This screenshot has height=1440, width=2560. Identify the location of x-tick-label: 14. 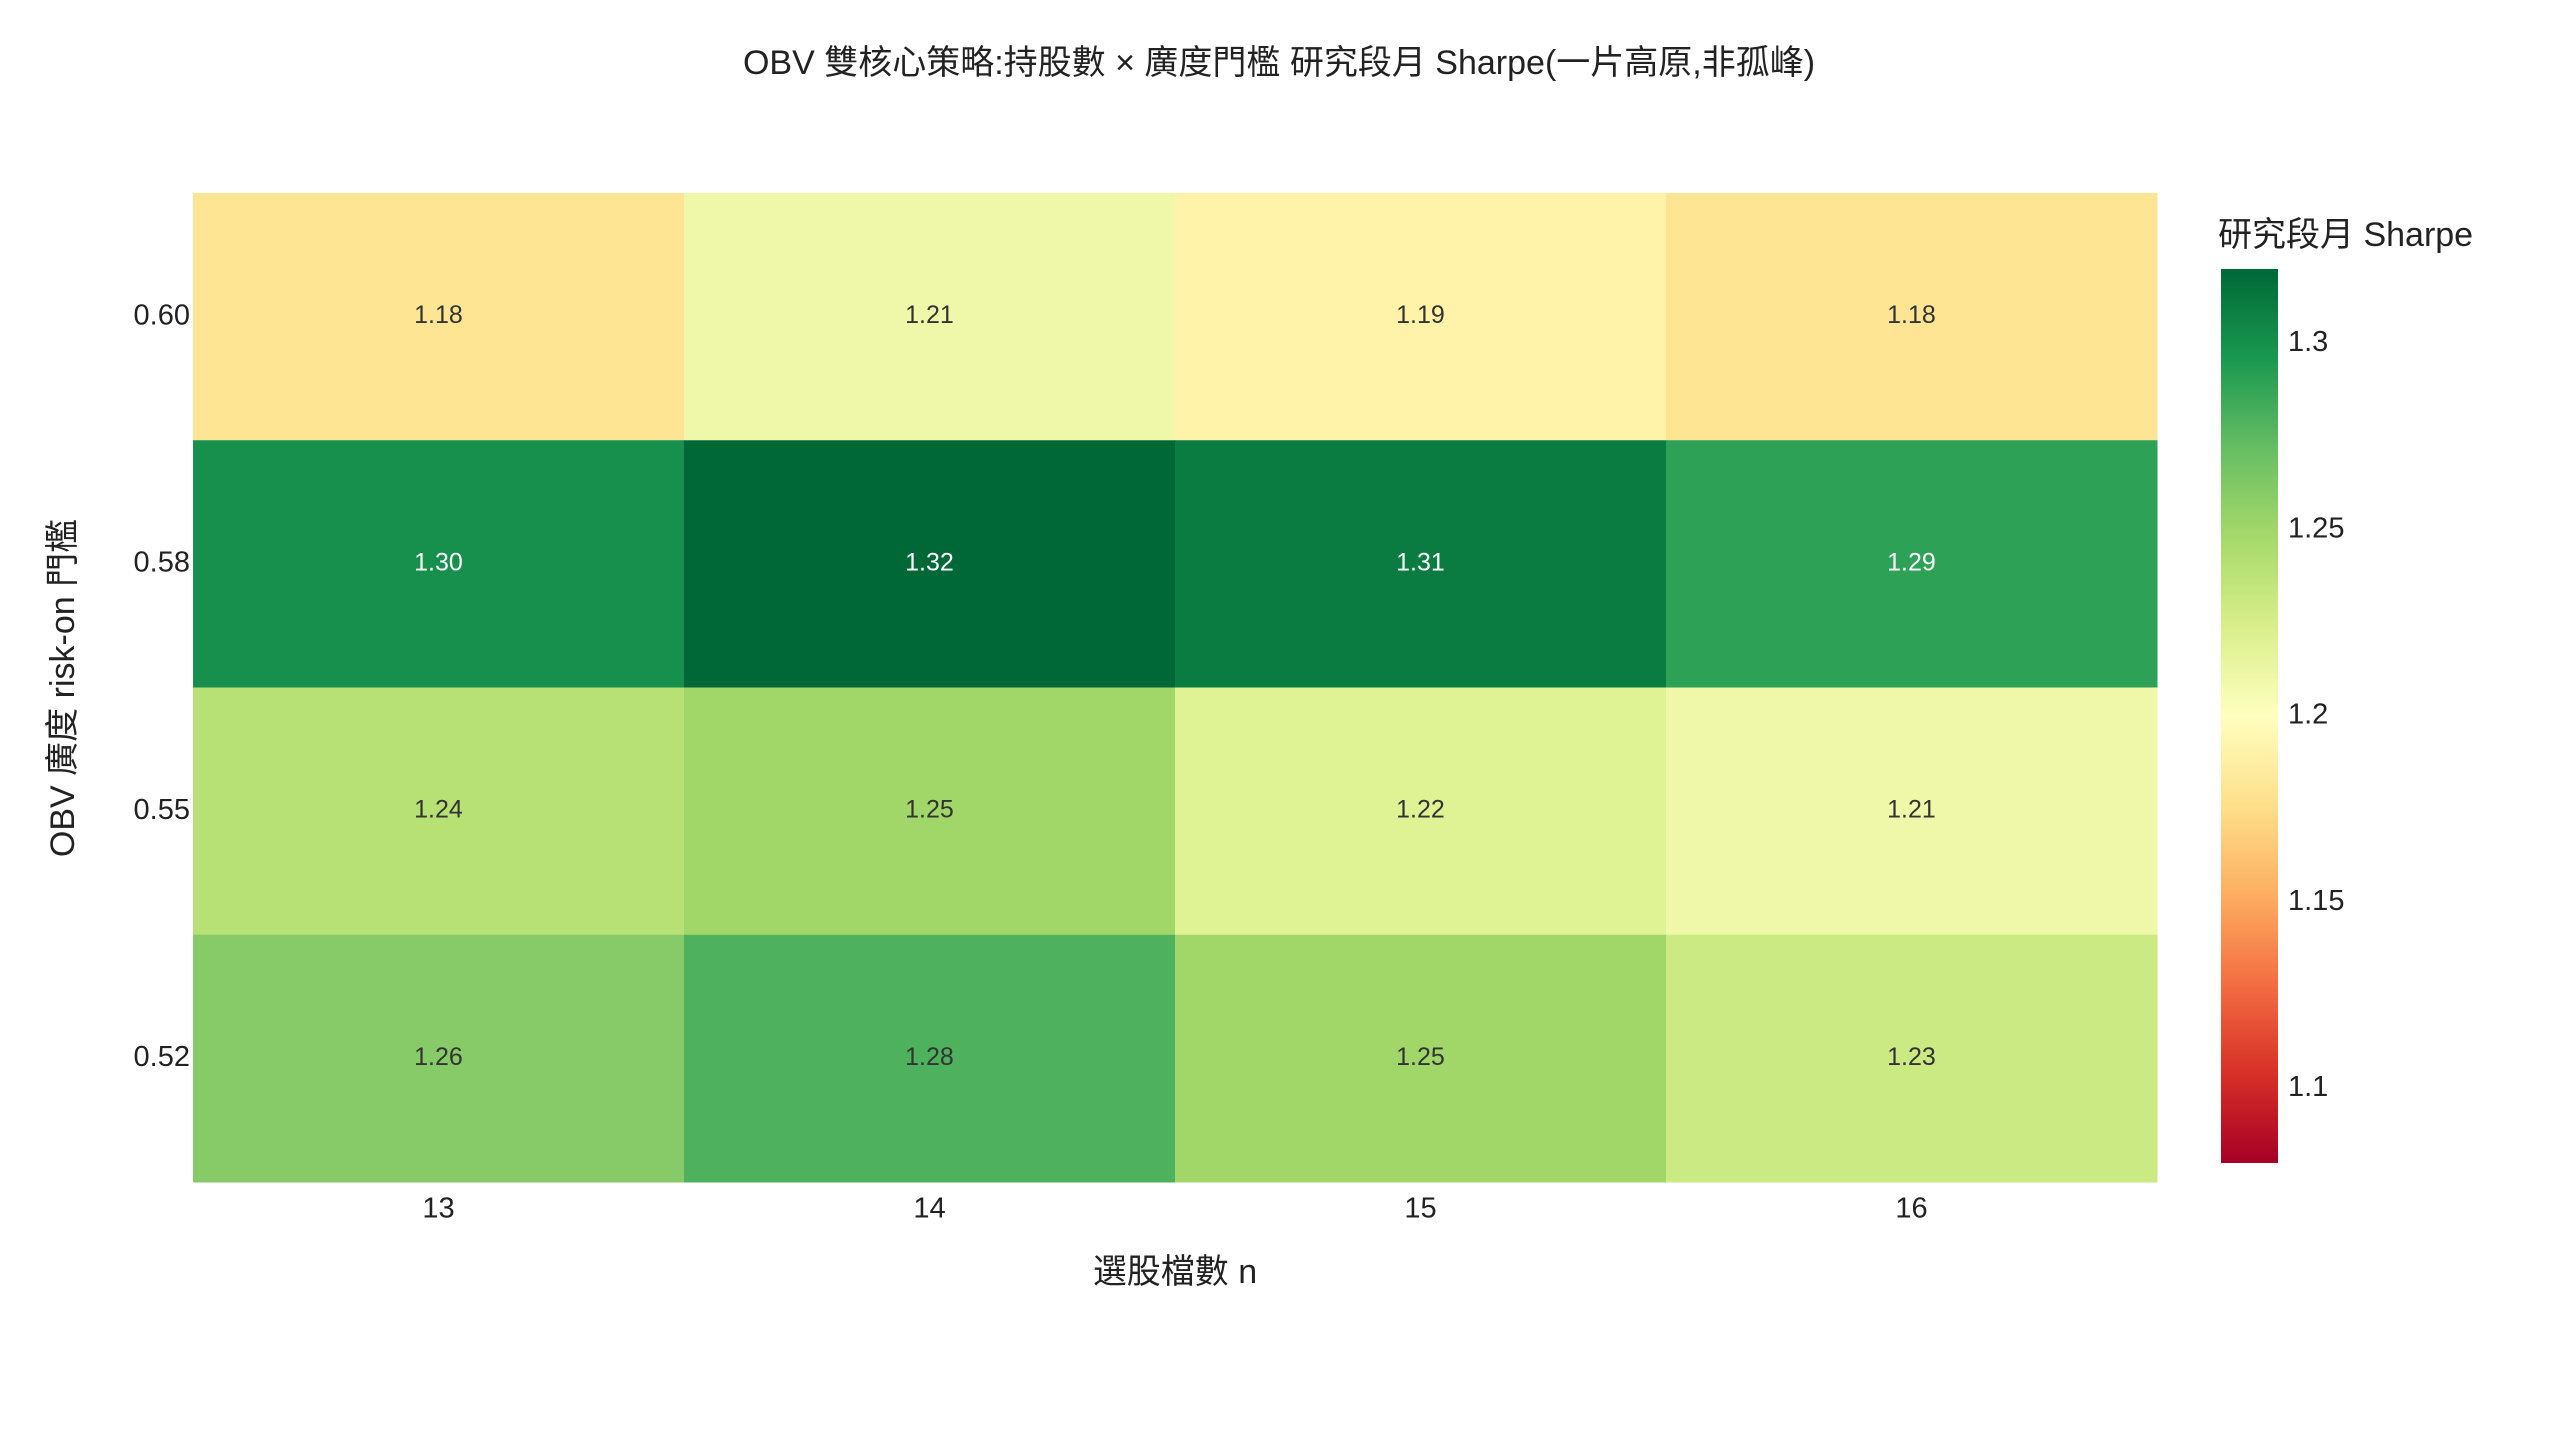
(929, 1209).